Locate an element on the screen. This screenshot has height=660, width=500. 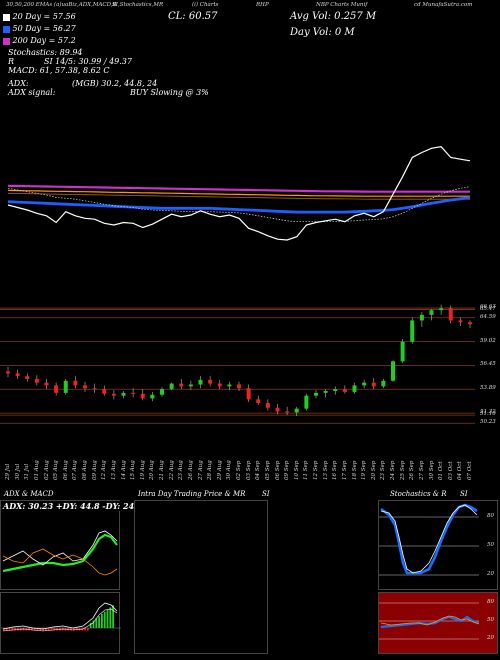
x-tick-label: 21 Aug is located at coordinates (162, 470).